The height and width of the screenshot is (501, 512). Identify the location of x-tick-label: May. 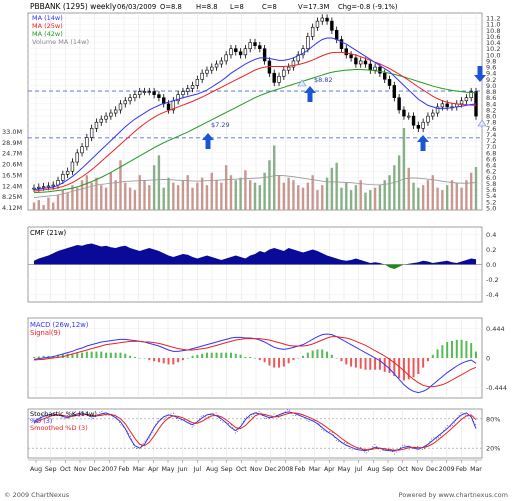
(168, 469).